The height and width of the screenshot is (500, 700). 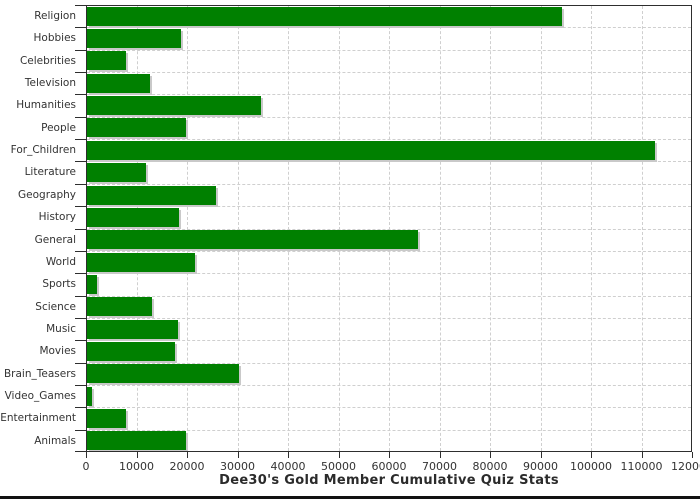 I want to click on bar-People, so click(x=136, y=128).